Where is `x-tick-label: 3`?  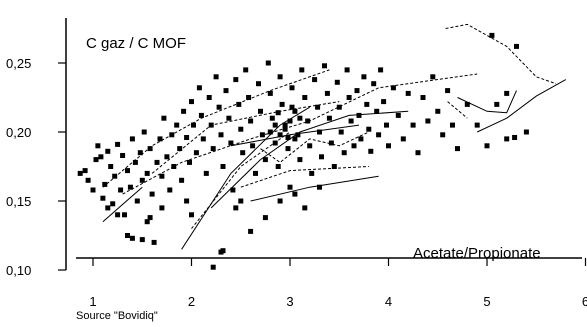
x-tick-label: 3 is located at coordinates (289, 301).